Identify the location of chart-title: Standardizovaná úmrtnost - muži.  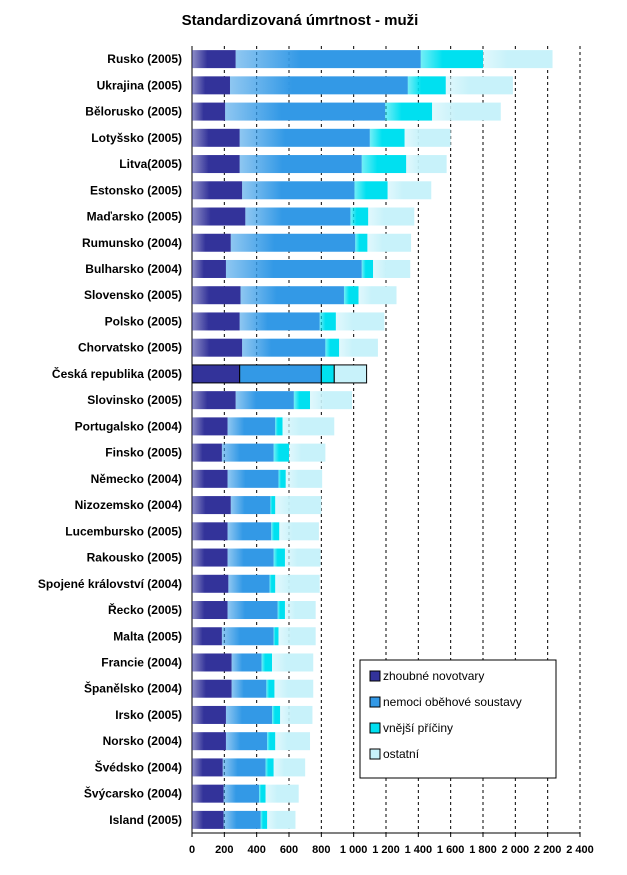
(300, 20).